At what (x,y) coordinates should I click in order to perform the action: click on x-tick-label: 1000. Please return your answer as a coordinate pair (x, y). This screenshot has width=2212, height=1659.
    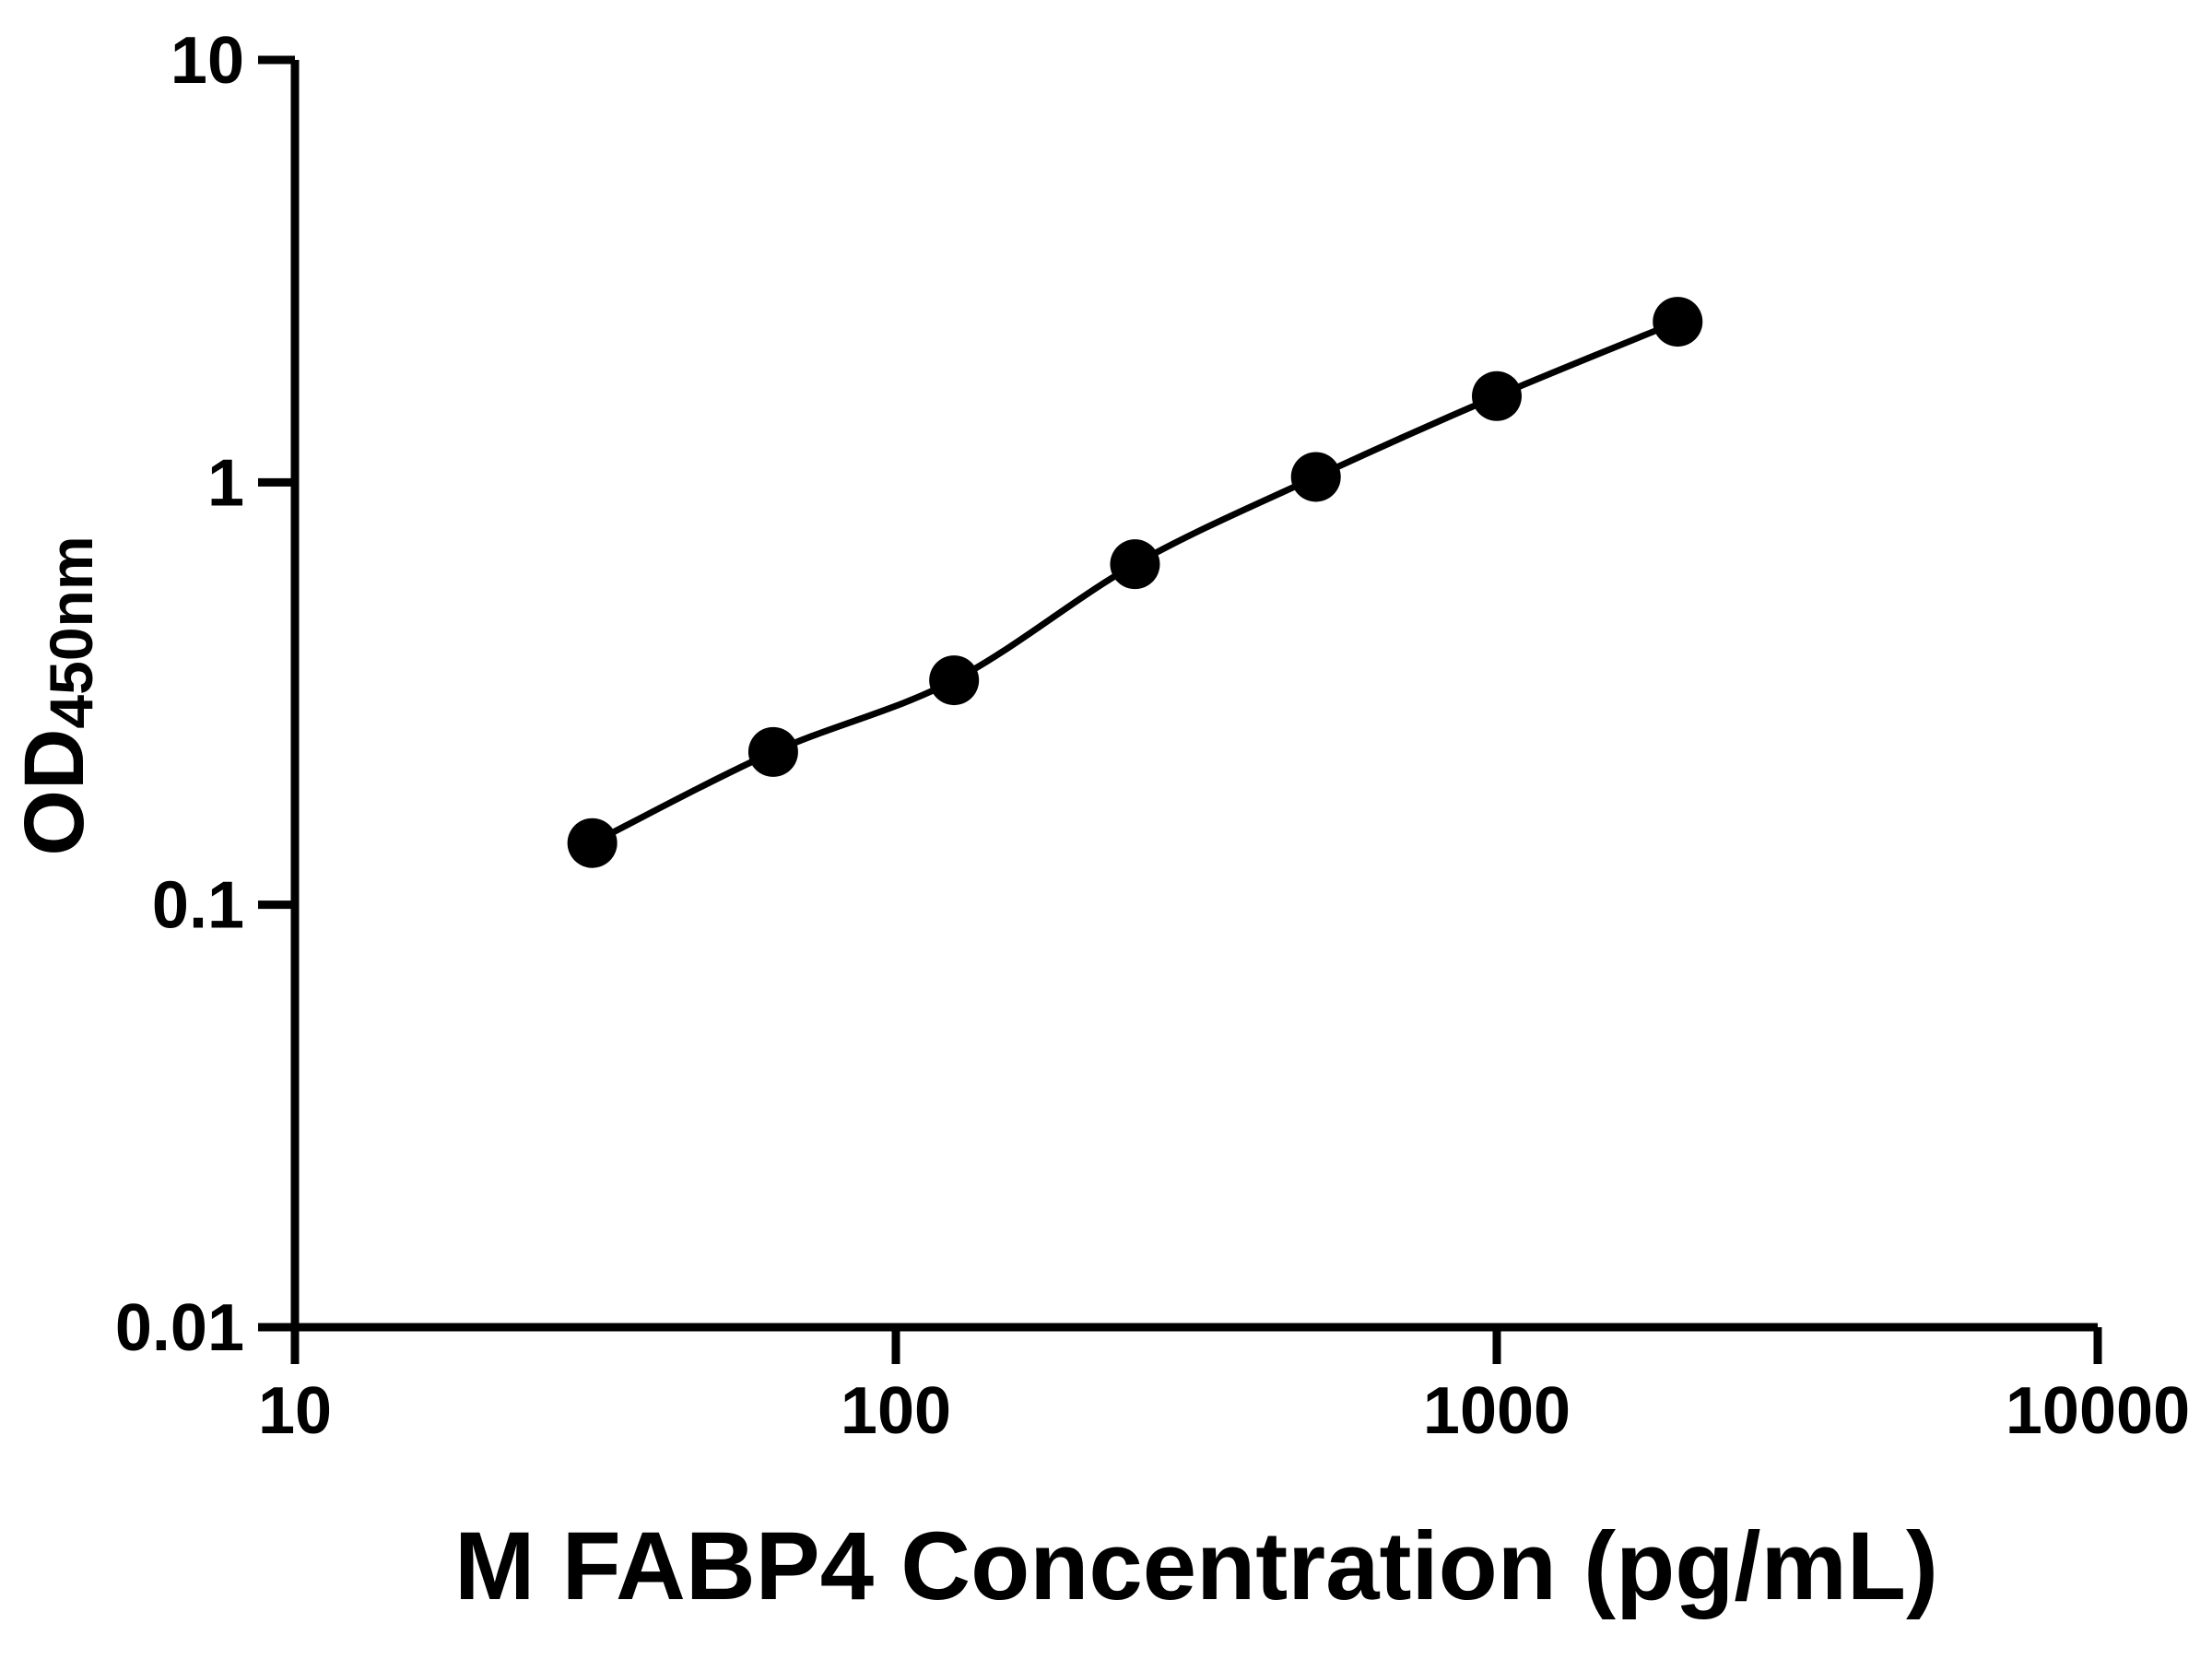
    Looking at the image, I should click on (1497, 1411).